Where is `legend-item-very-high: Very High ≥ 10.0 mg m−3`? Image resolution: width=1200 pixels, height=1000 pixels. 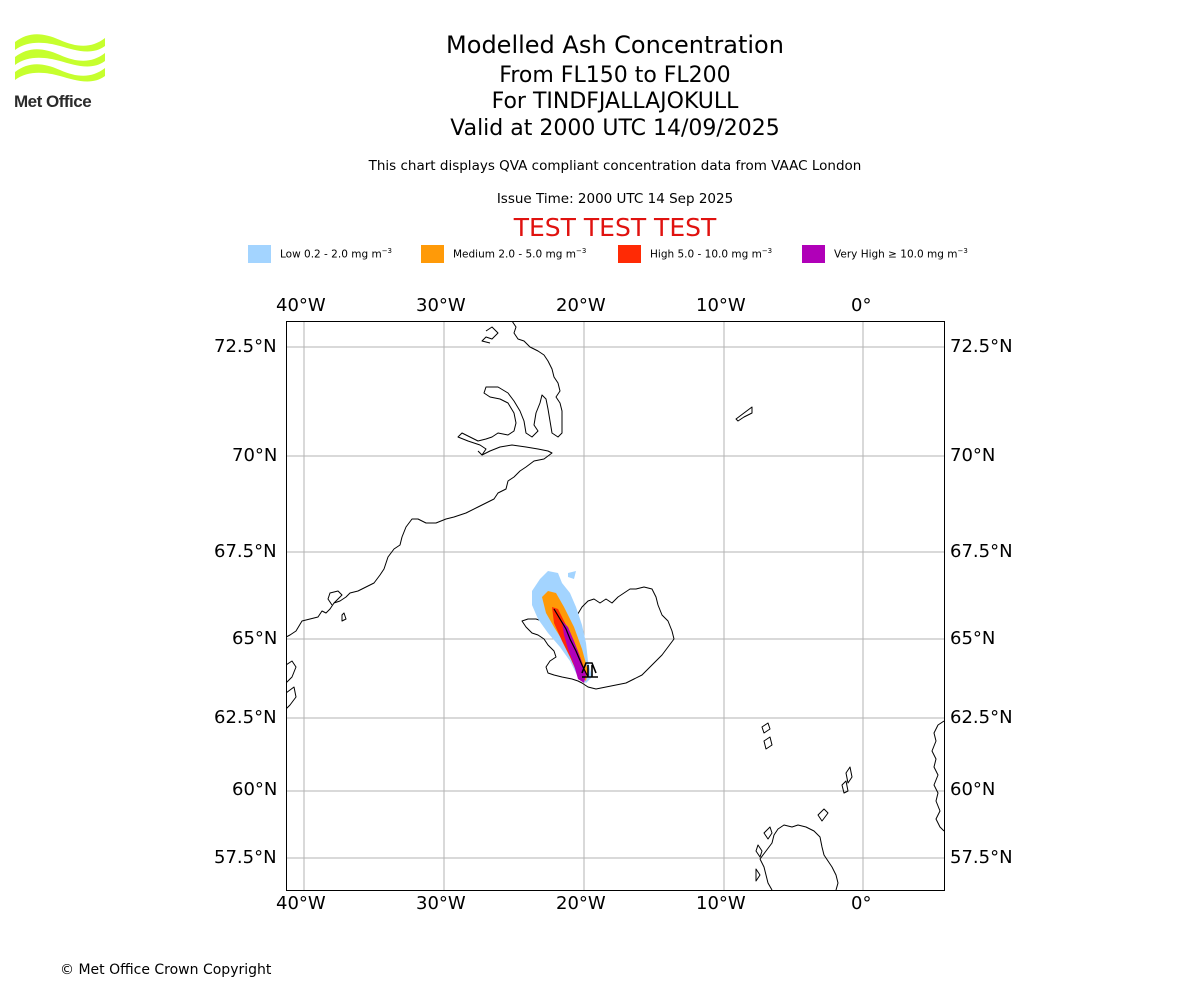
legend-item-very-high: Very High ≥ 10.0 mg m−3 is located at coordinates (885, 254).